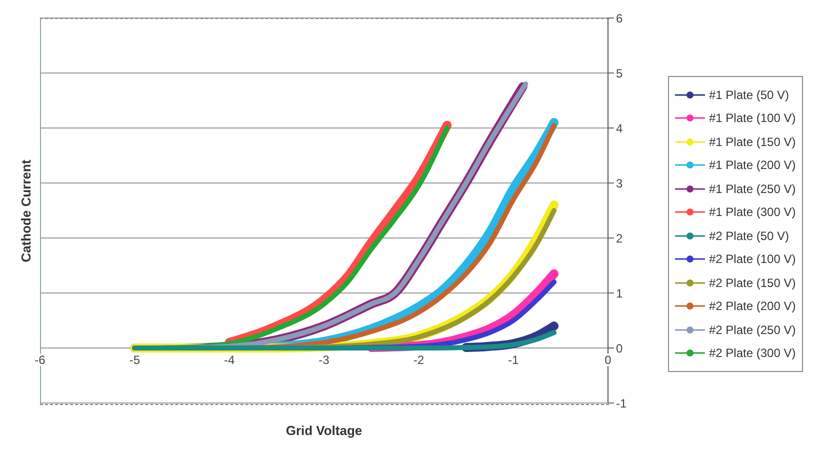 Image resolution: width=824 pixels, height=451 pixels. I want to click on legend-label: #1 Plate (100 V), so click(752, 118).